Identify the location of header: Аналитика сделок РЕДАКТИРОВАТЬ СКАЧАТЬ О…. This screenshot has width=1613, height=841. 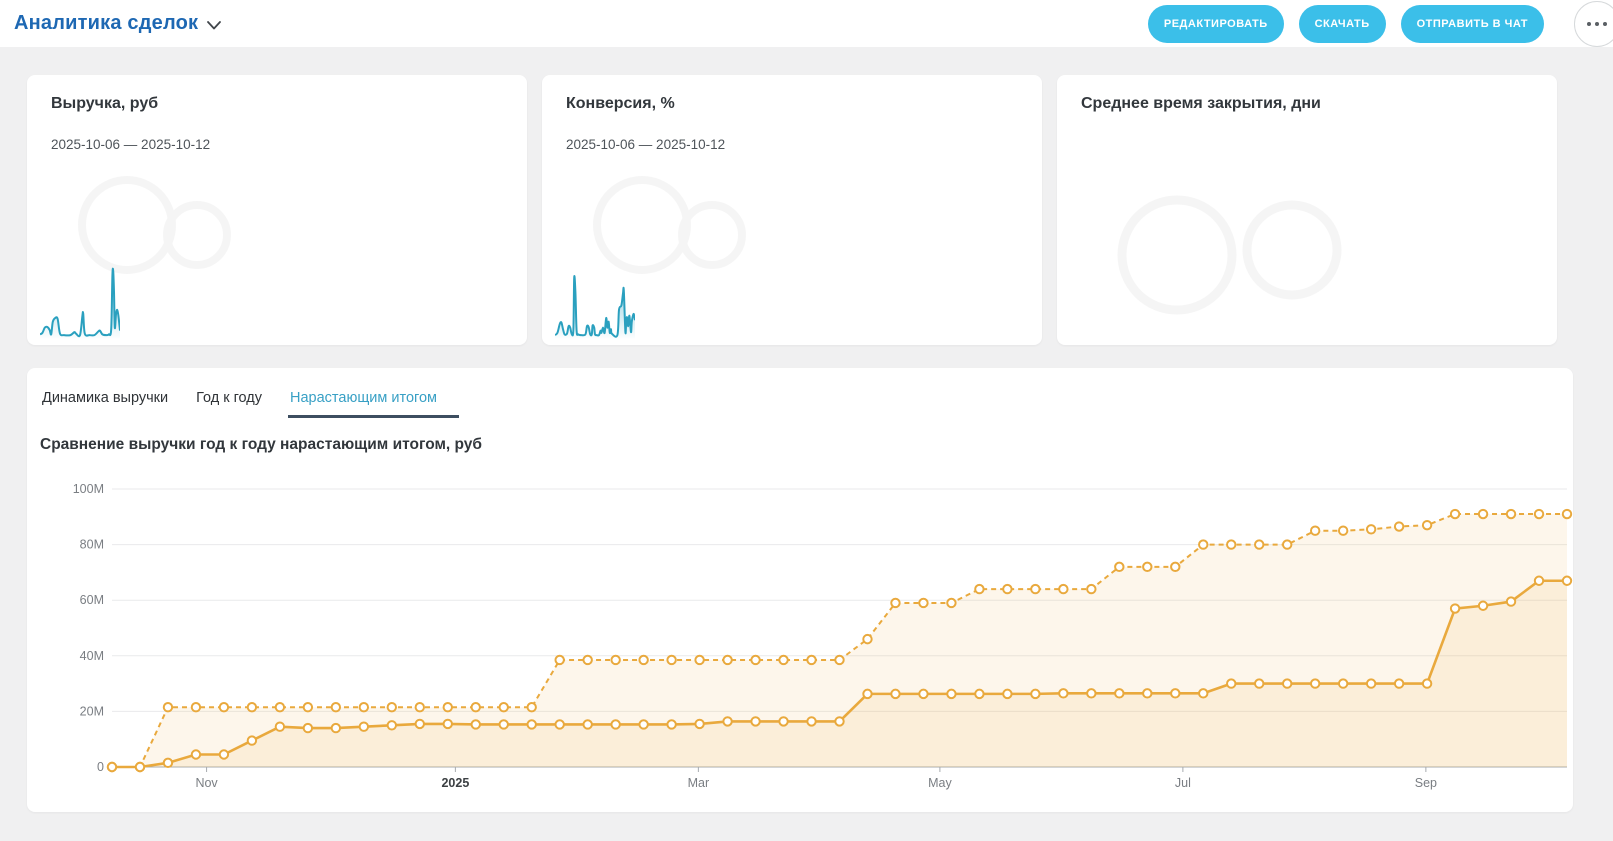
(806, 23).